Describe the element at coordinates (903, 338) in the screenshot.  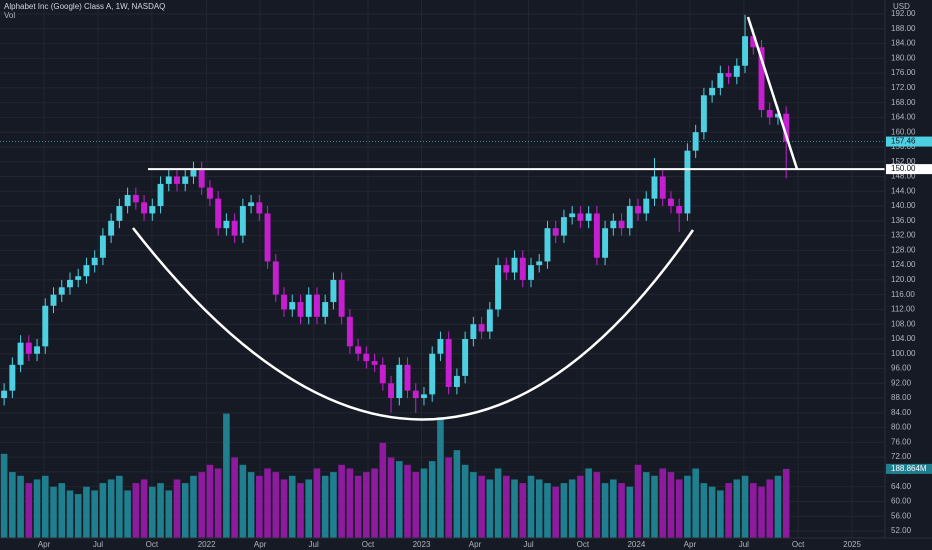
I see `y-tick-label: 104.00` at that location.